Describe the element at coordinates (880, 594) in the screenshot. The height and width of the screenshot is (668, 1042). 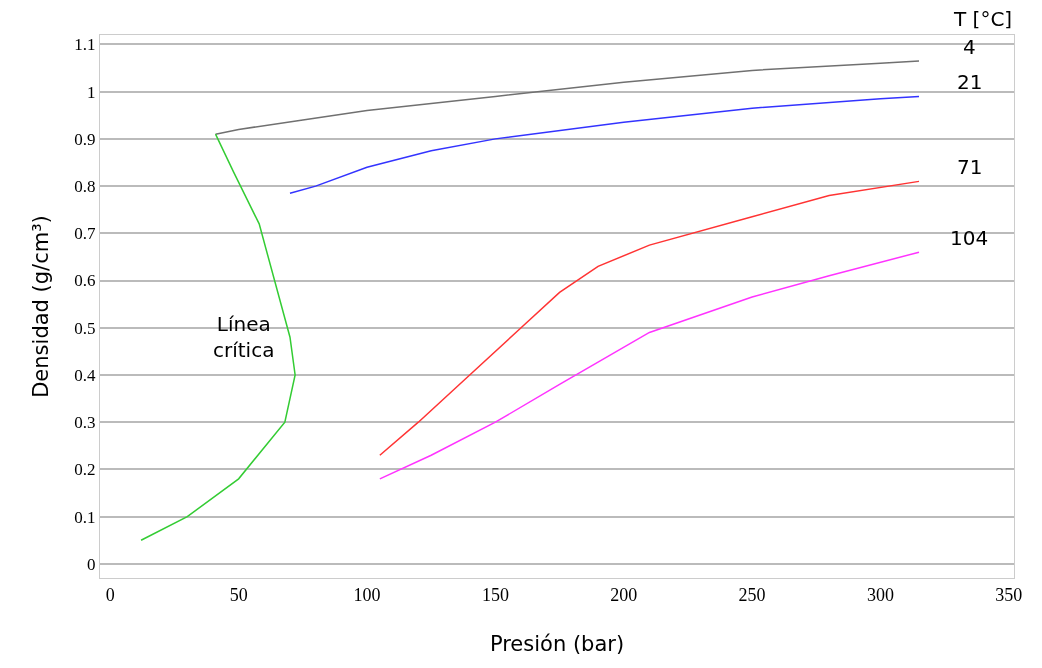
I see `x-tick-label: 300` at that location.